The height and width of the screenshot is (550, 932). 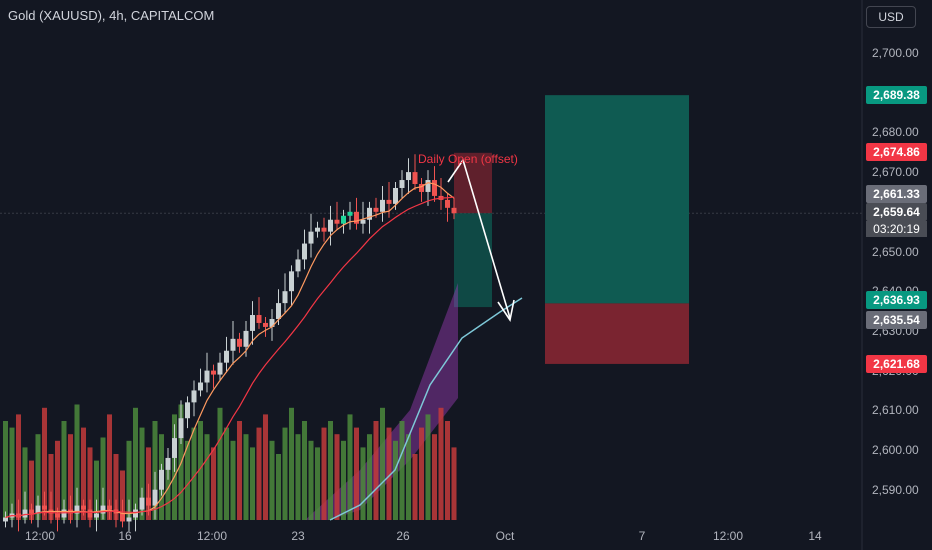 What do you see at coordinates (125, 536) in the screenshot?
I see `x-tick-label: 16` at bounding box center [125, 536].